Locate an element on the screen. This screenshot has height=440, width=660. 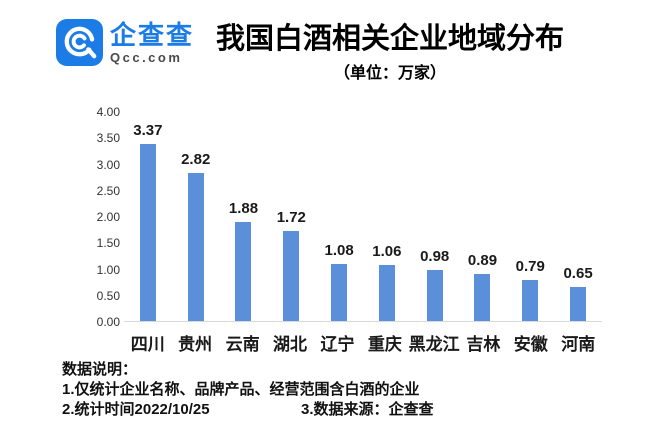
x-axis-category-label: 四川 is located at coordinates (147, 344).